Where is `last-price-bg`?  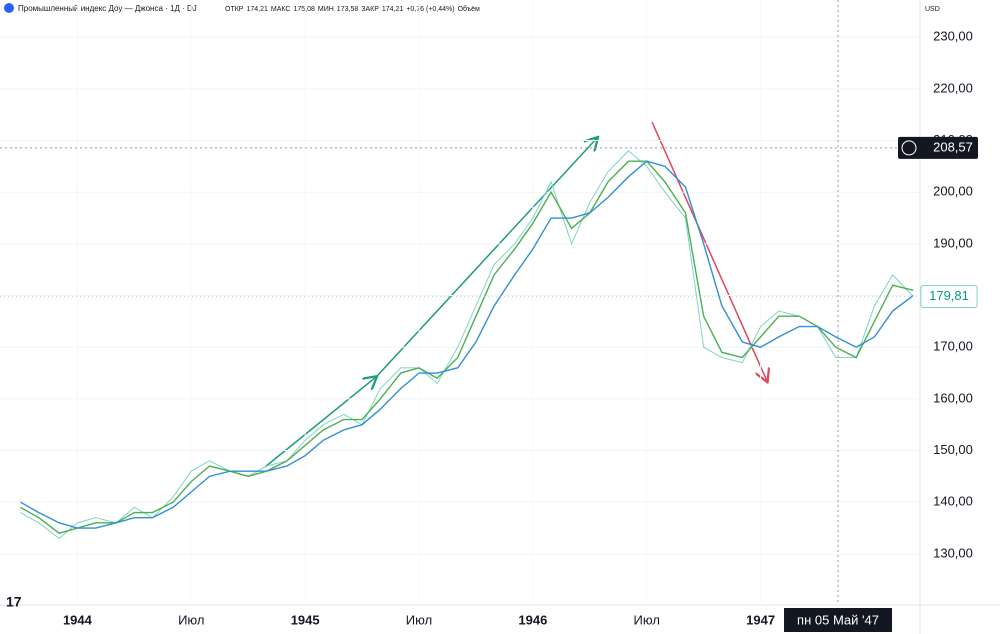
last-price-bg is located at coordinates (949, 297).